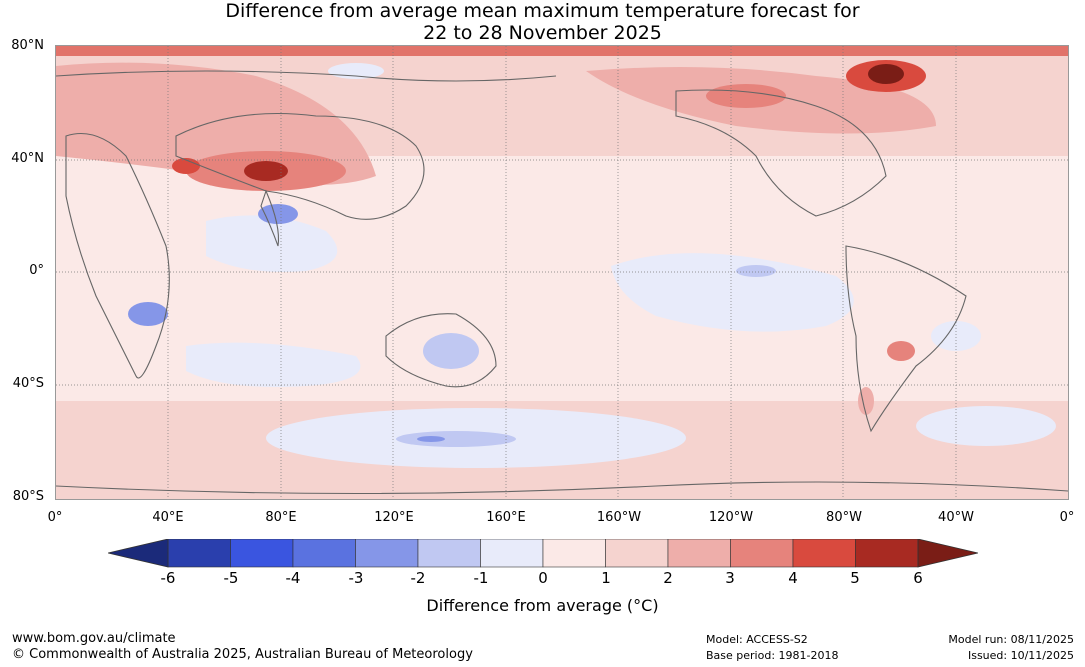 This screenshot has height=667, width=1085. What do you see at coordinates (606, 578) in the screenshot?
I see `colorbar-tick: 1` at bounding box center [606, 578].